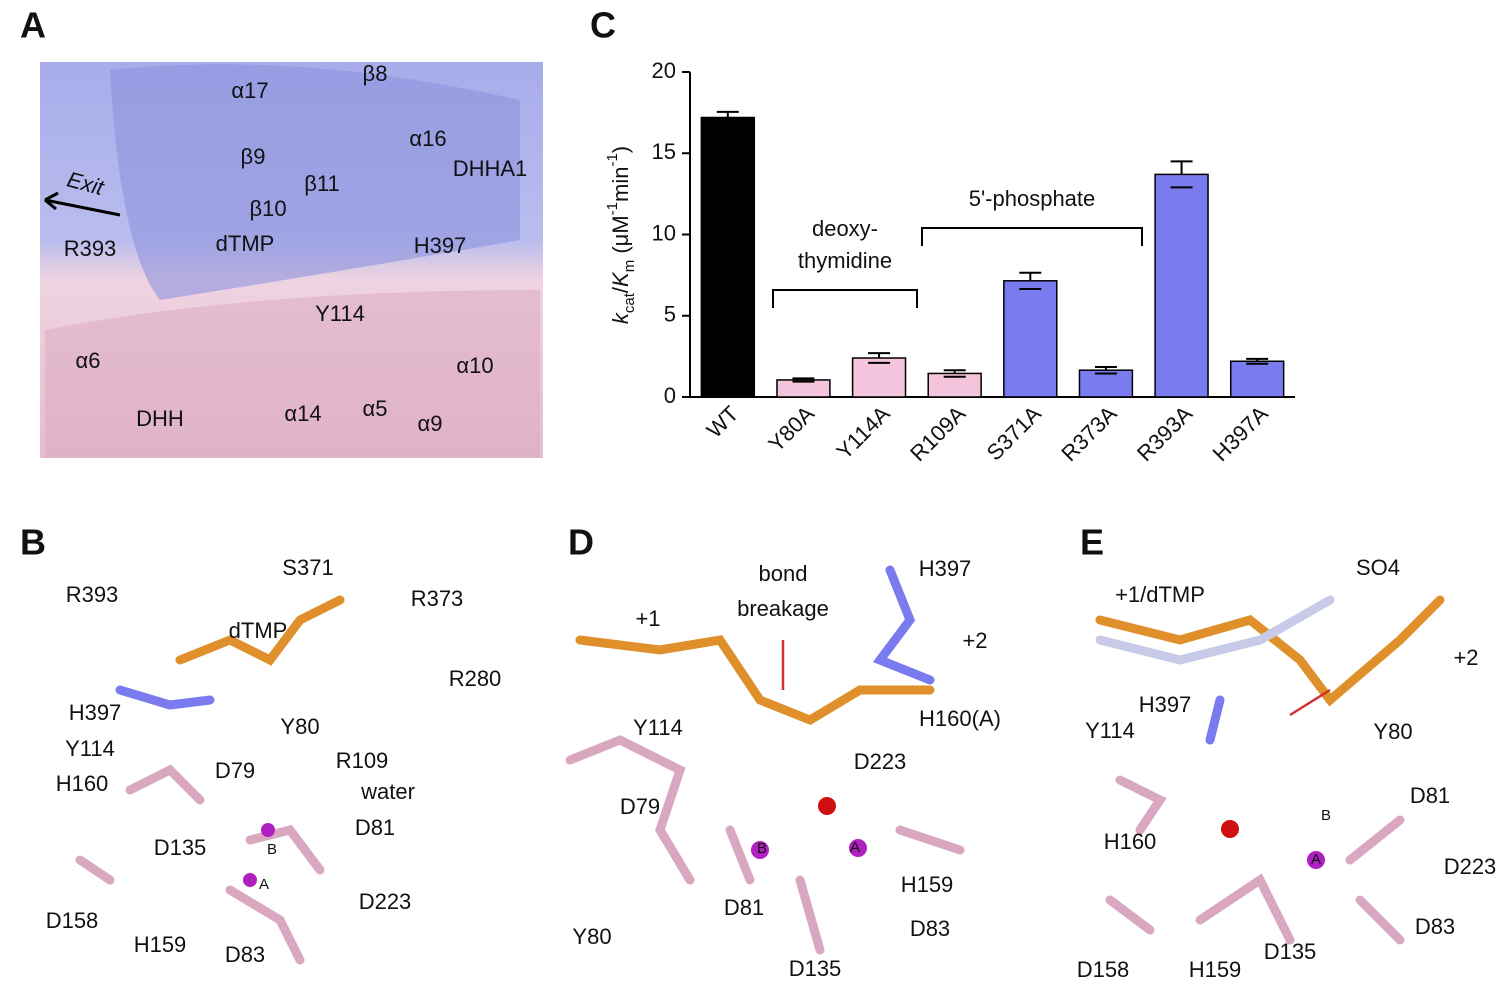 This screenshot has height=990, width=1500. I want to click on residue-label: β10, so click(267, 208).